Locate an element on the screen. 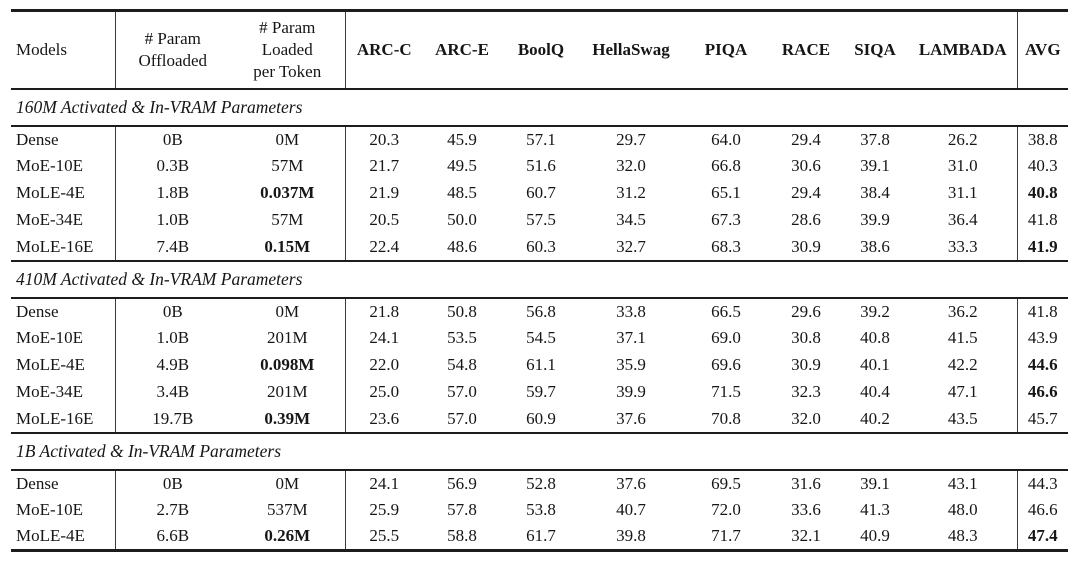 Image resolution: width=1080 pixels, height=575 pixels. score-cell-arc-c: 21.7 is located at coordinates (384, 165).